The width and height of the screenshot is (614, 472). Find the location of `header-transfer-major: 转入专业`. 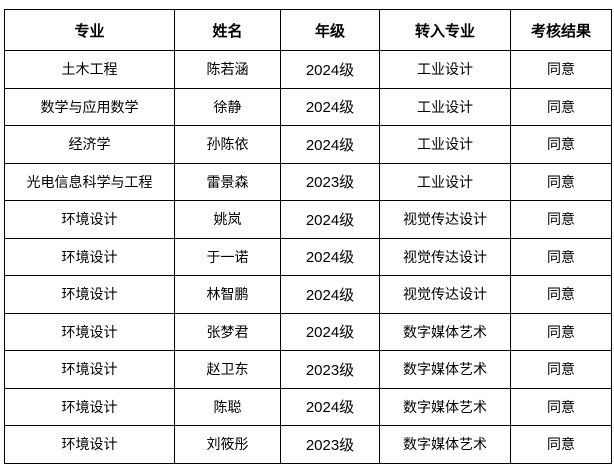

header-transfer-major: 转入专业 is located at coordinates (445, 30).